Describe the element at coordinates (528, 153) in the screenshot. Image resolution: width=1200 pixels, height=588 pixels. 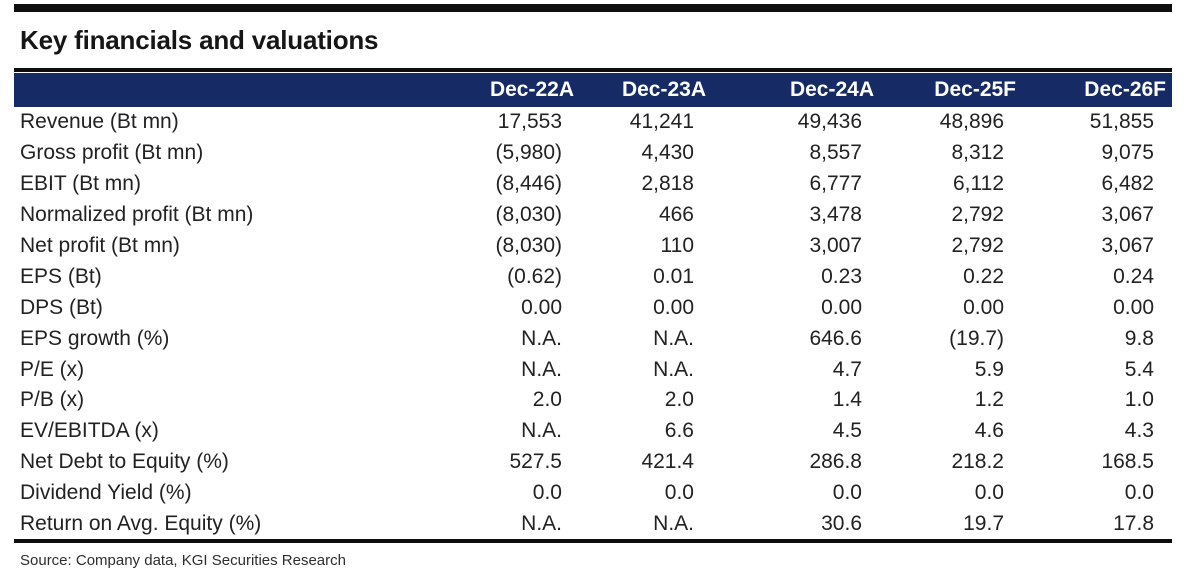
I see `table-cell: (5,980)` at that location.